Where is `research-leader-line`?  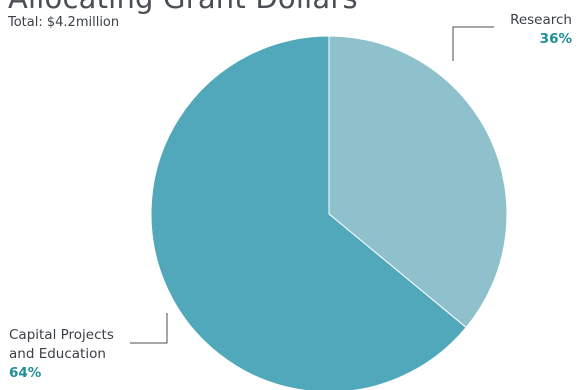
research-leader-line is located at coordinates (473, 43).